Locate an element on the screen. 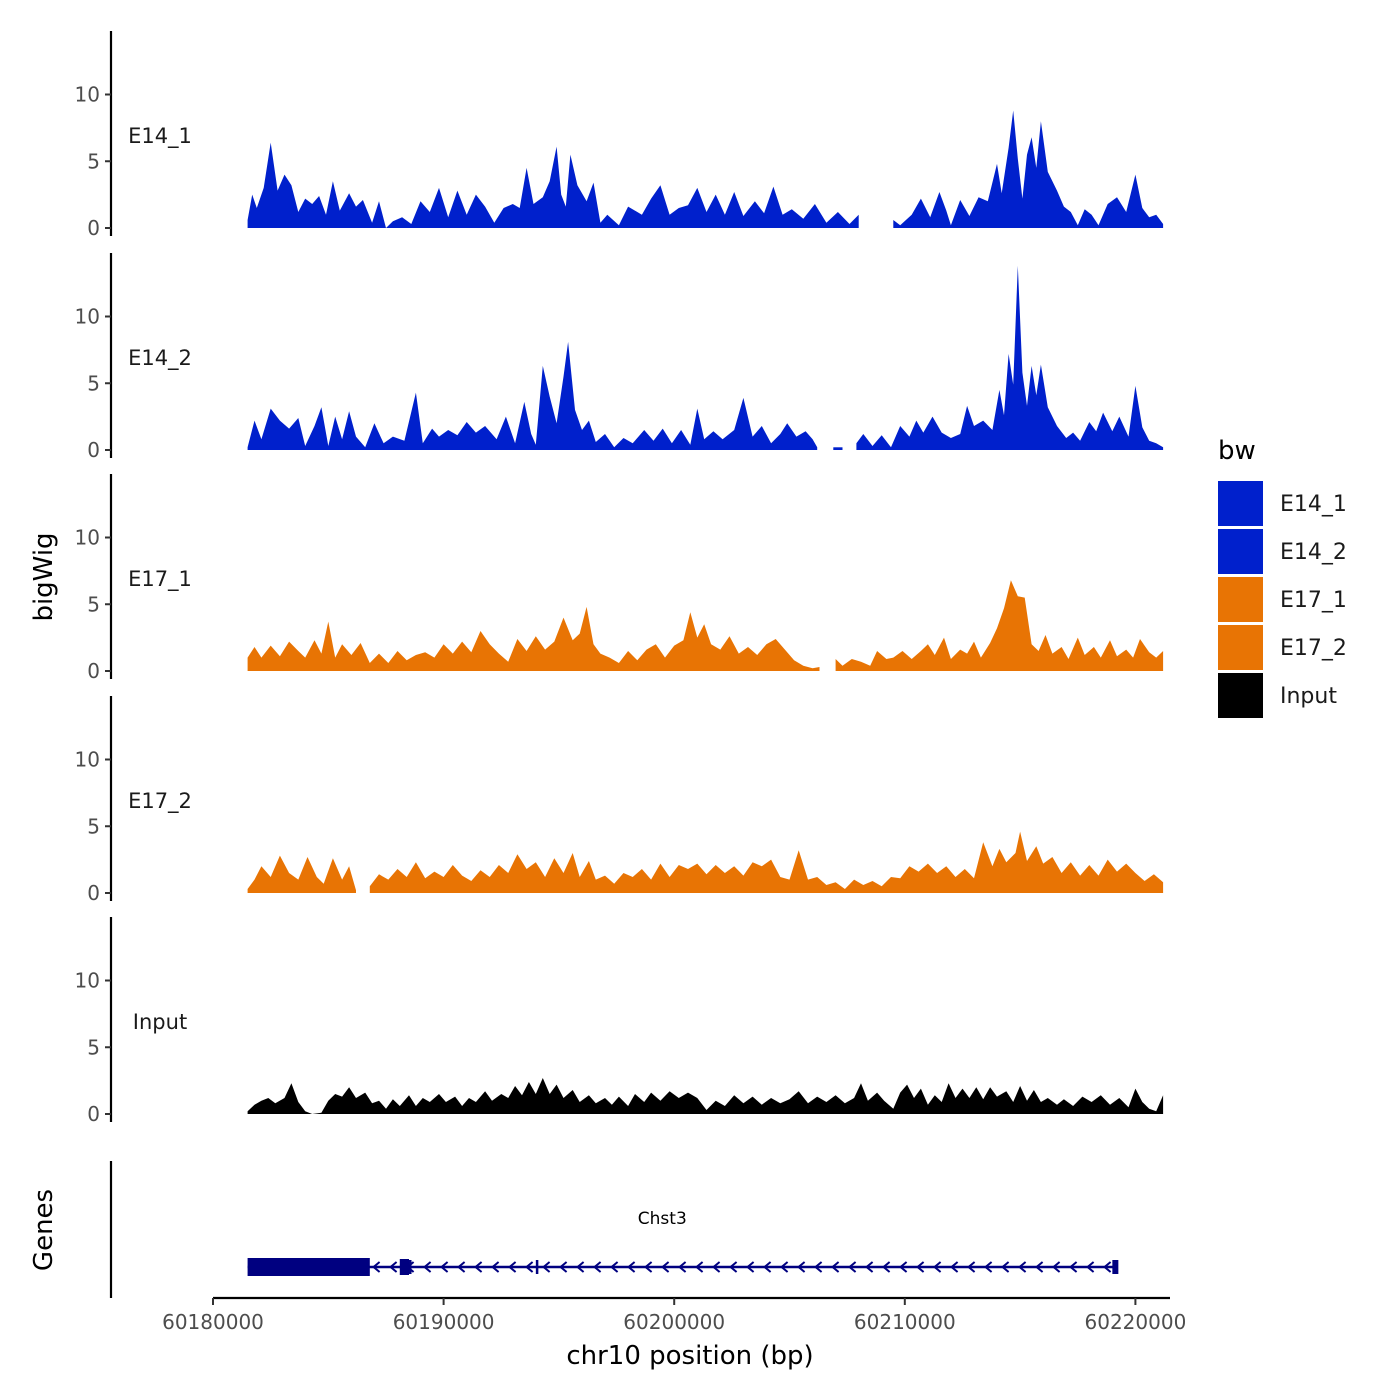  x-tick-label: 60180000 is located at coordinates (213, 1322).